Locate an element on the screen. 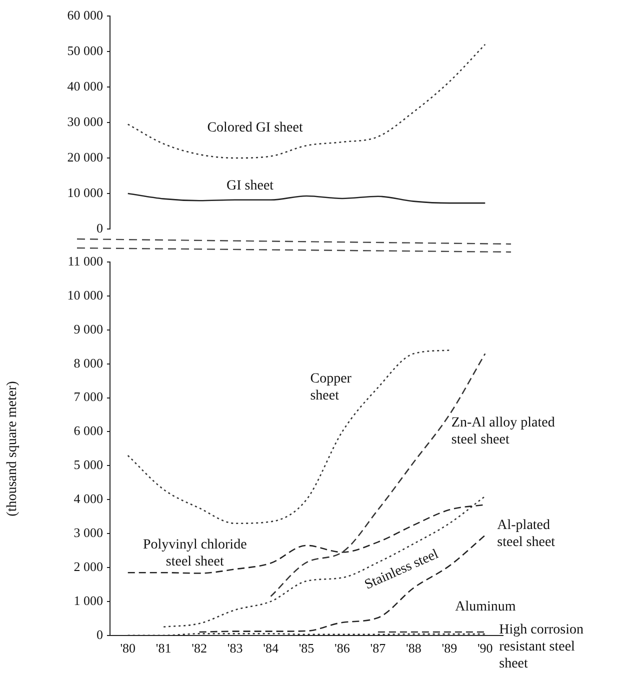 This screenshot has width=633, height=675. y-tick-label: 8 000 is located at coordinates (88, 362).